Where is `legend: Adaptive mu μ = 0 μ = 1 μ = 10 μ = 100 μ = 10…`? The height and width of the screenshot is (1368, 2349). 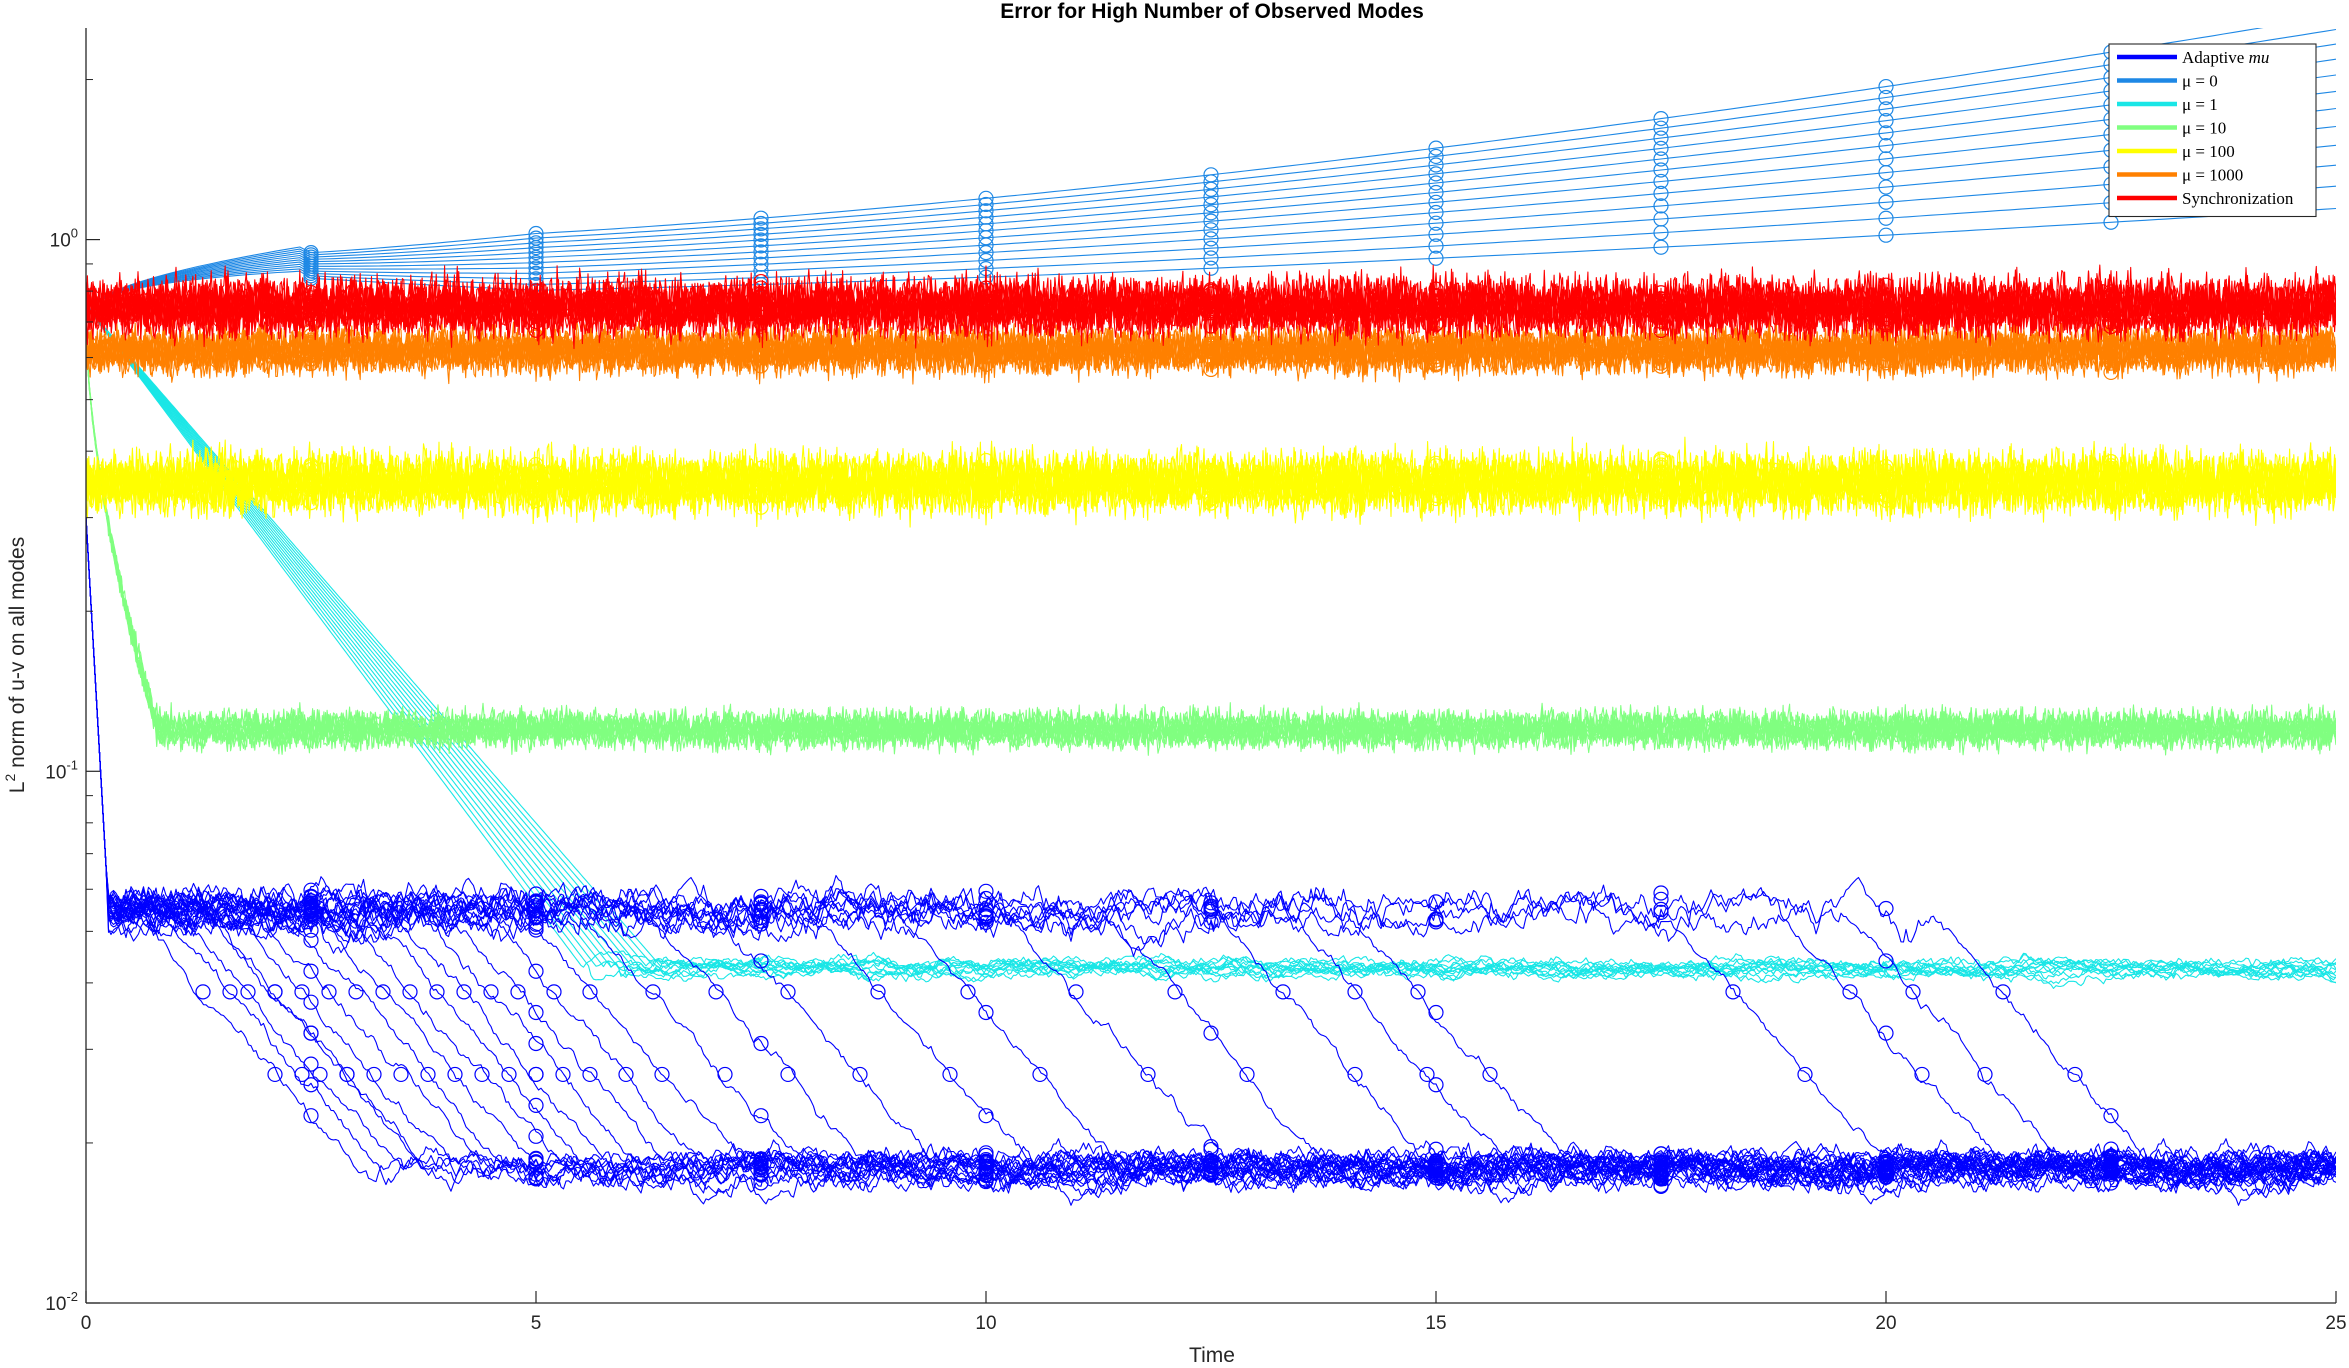 legend: Adaptive mu μ = 0 μ = 1 μ = 10 μ = 100 μ = 10… is located at coordinates (2212, 130).